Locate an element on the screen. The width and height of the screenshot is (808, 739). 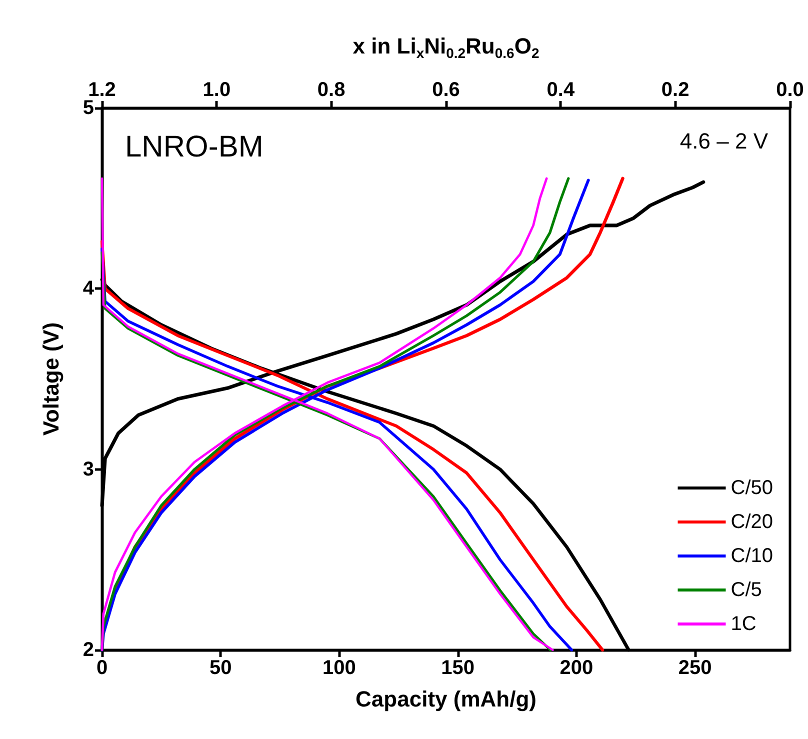
legend-label: C/10 is located at coordinates (752, 556).